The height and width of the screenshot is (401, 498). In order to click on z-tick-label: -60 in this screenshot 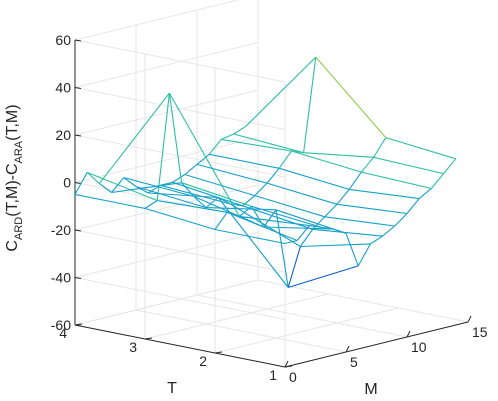, I will do `click(61, 325)`.